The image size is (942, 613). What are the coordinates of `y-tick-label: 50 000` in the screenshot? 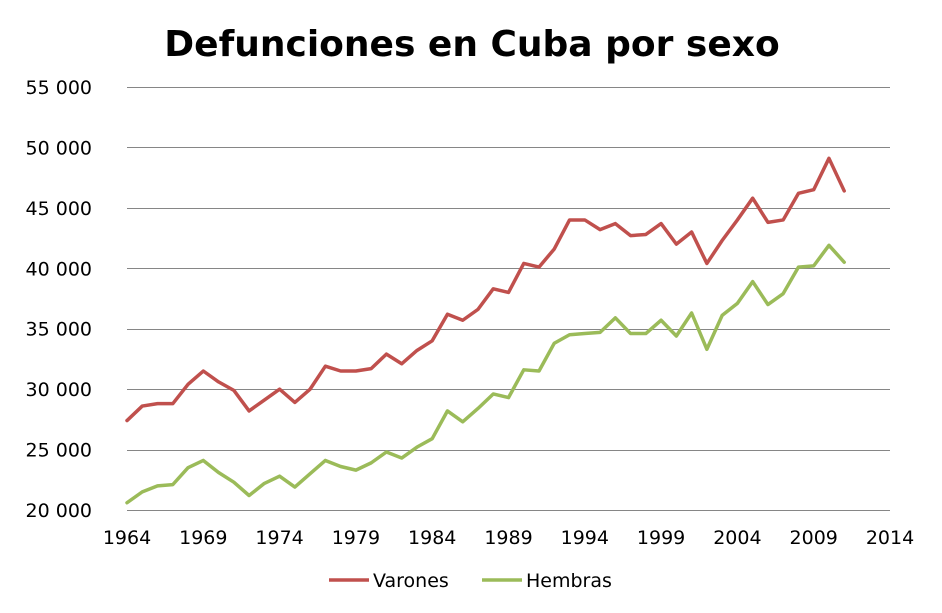 It's located at (59, 148).